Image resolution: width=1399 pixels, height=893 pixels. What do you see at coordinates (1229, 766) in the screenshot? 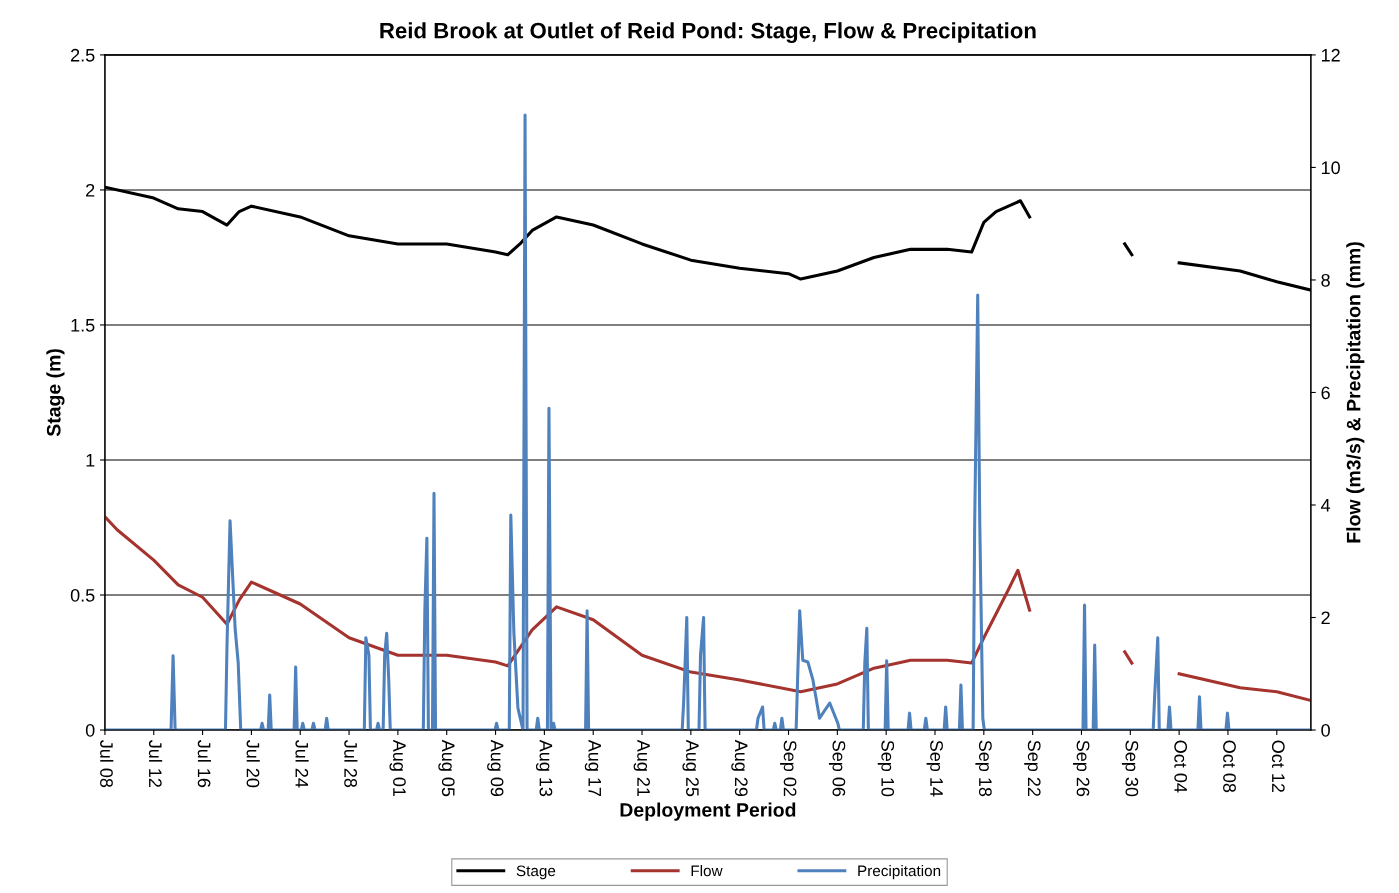
I see `x-tick-label: Oct 08` at bounding box center [1229, 766].